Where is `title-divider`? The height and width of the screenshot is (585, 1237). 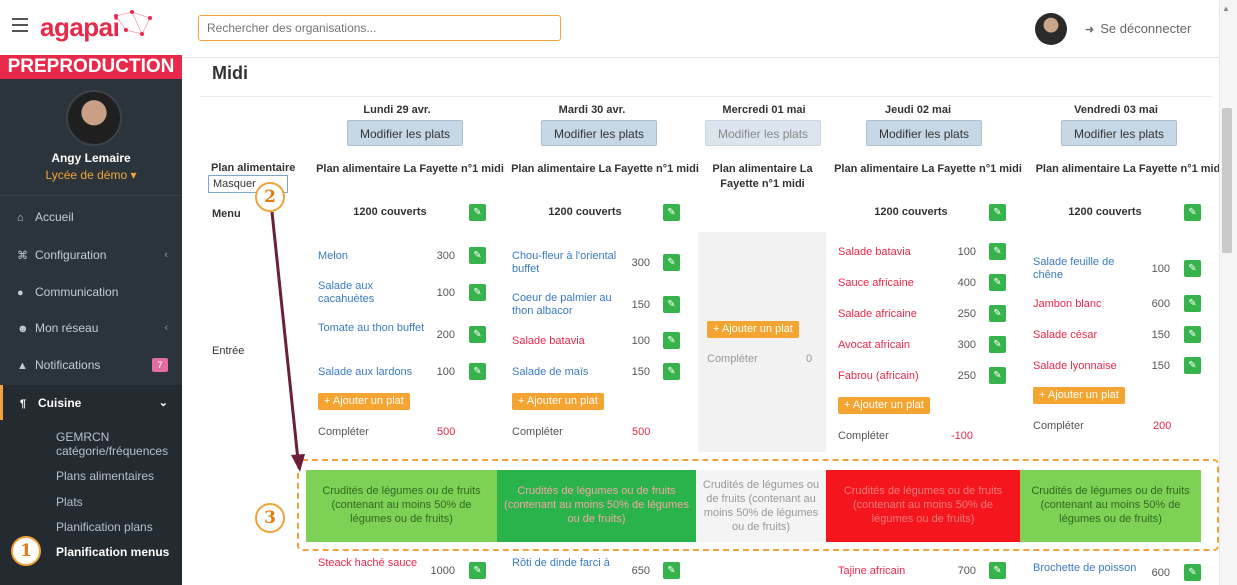 title-divider is located at coordinates (706, 96).